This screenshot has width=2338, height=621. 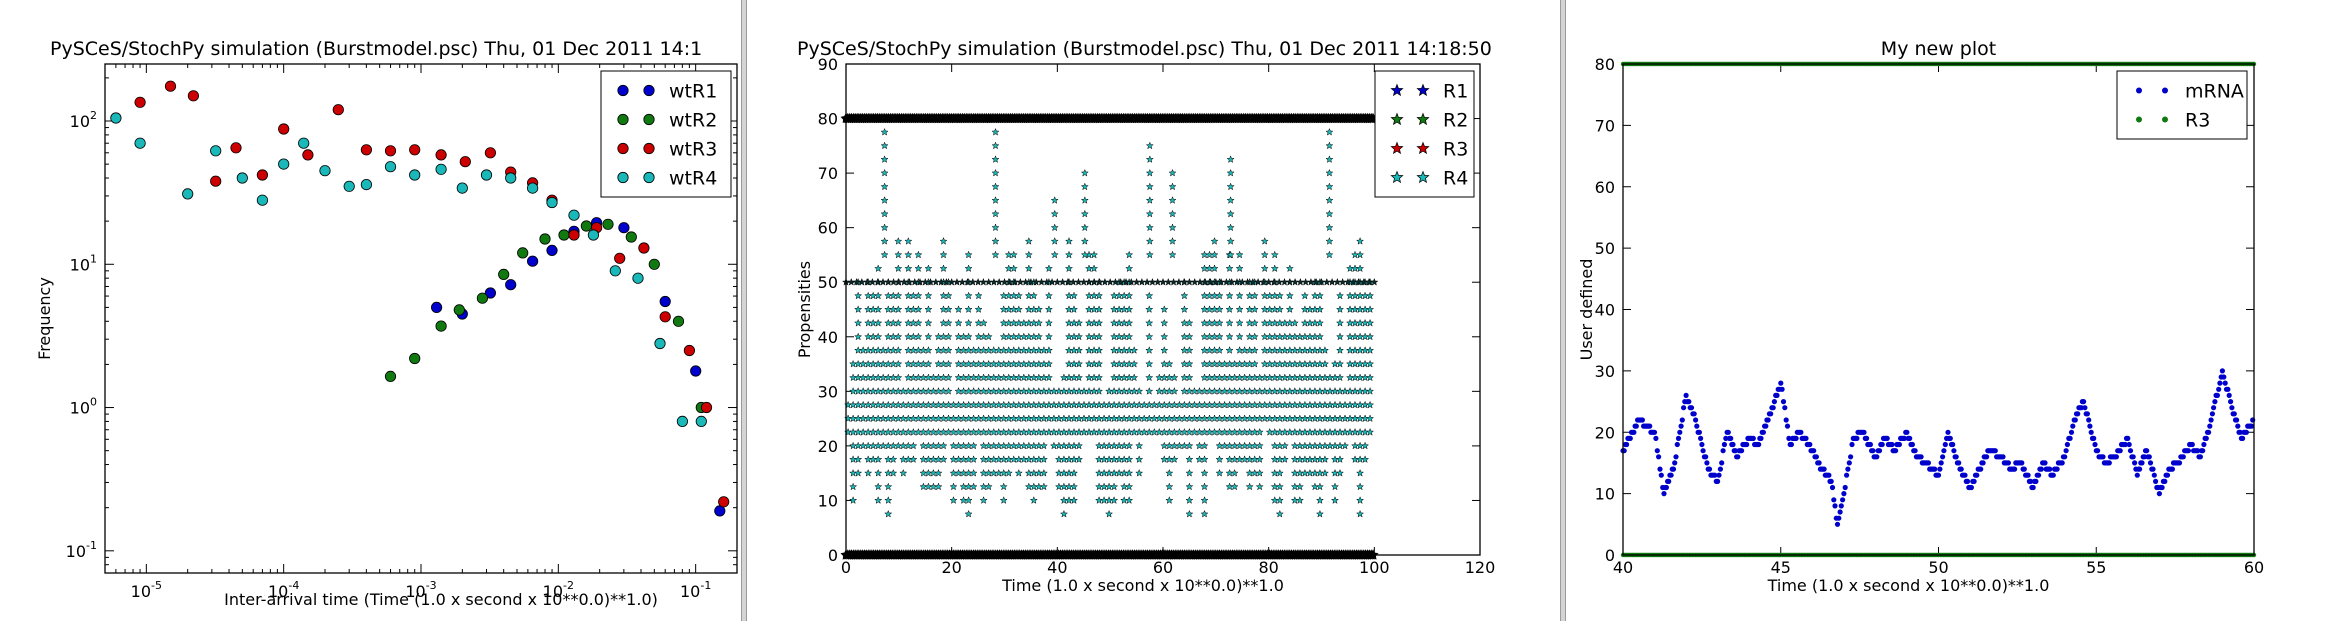 I want to click on tick-label: 10, so click(x=828, y=500).